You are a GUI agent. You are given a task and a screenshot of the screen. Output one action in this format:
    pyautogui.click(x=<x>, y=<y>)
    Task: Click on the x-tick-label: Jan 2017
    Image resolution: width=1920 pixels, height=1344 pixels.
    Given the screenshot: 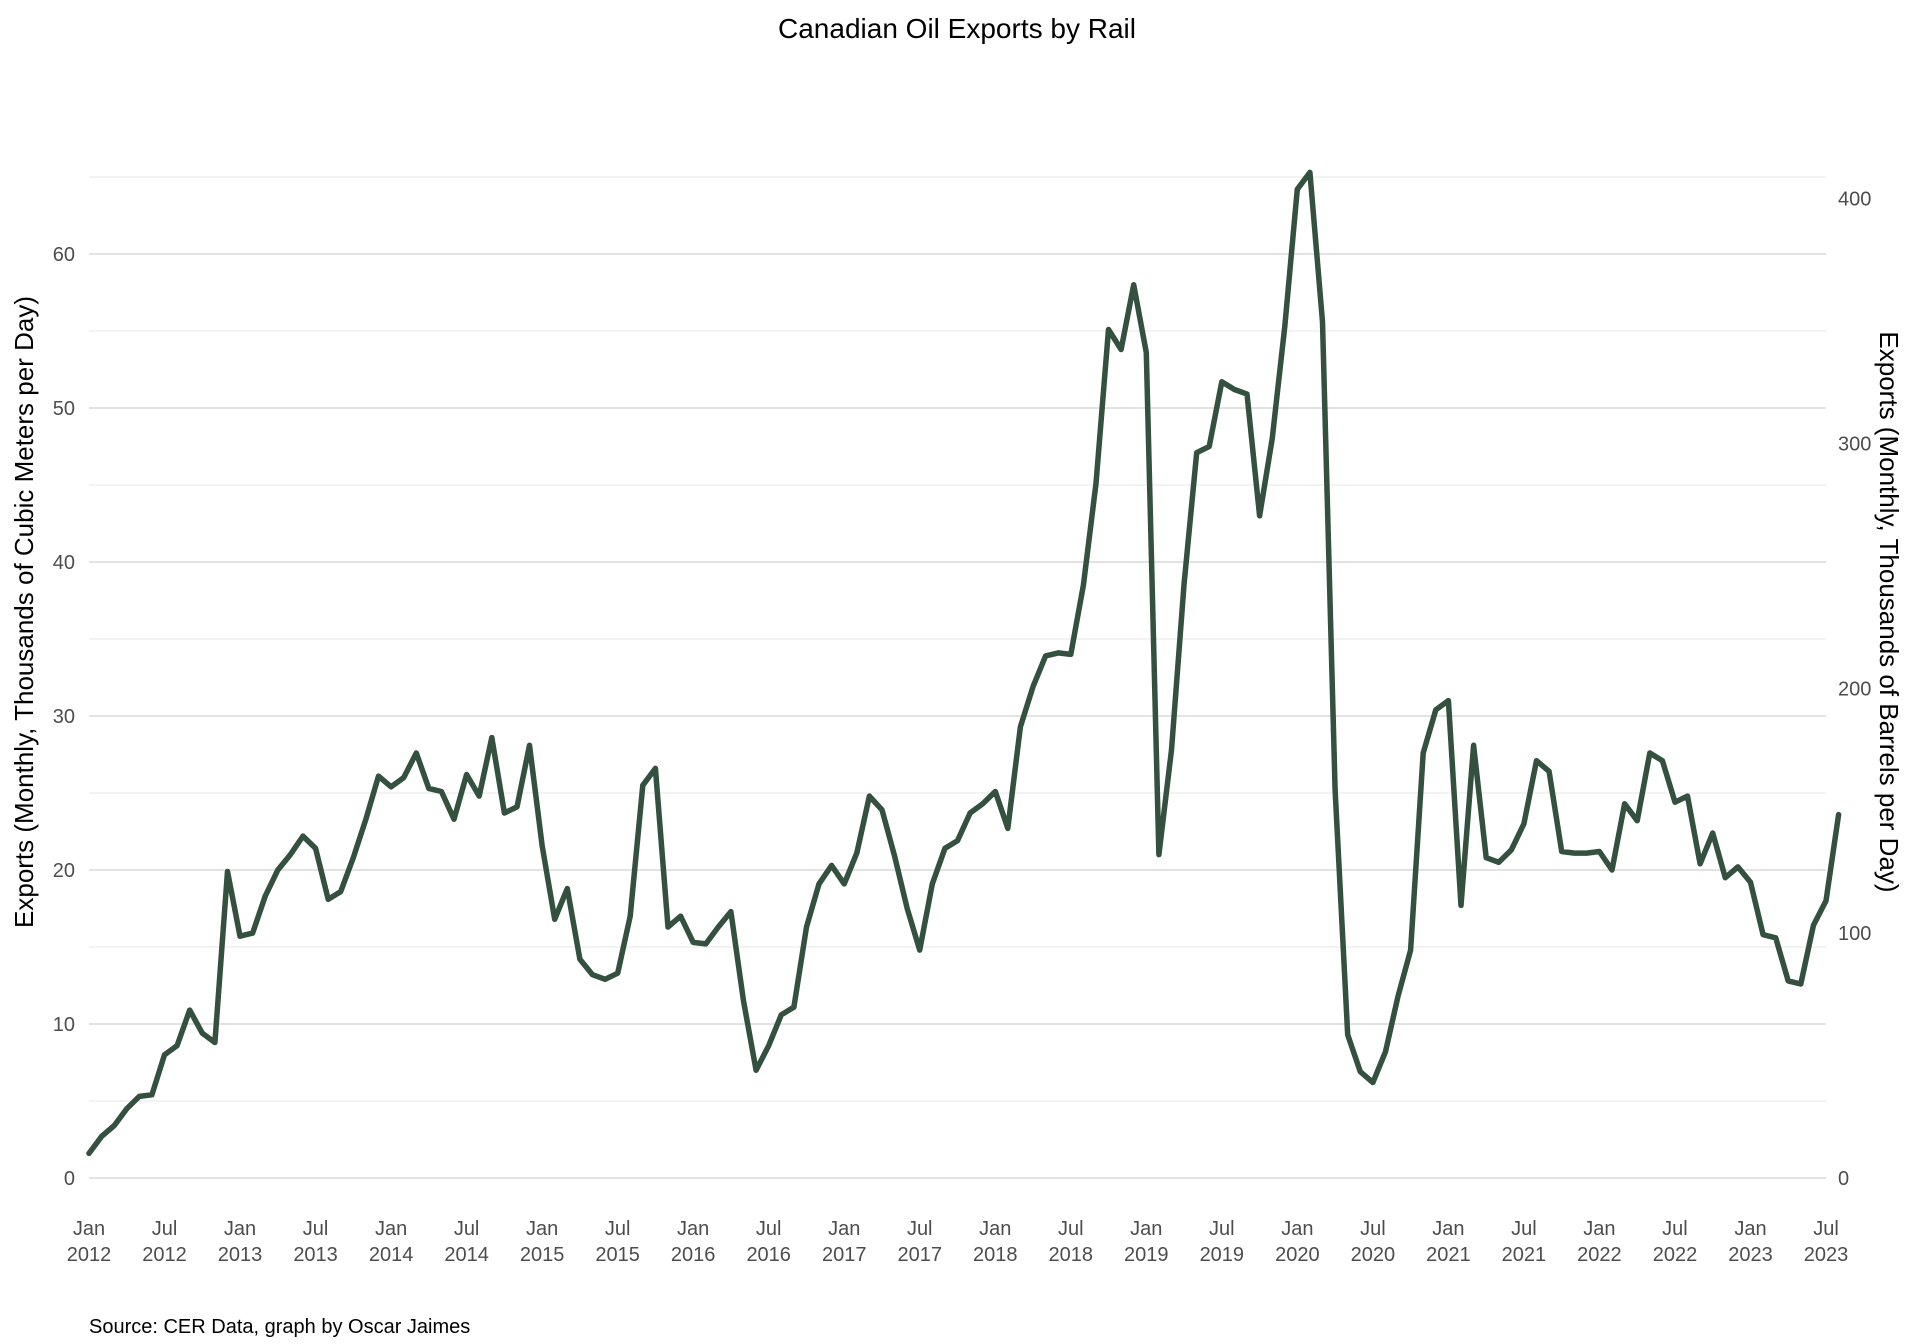 What is the action you would take?
    pyautogui.click(x=844, y=1242)
    